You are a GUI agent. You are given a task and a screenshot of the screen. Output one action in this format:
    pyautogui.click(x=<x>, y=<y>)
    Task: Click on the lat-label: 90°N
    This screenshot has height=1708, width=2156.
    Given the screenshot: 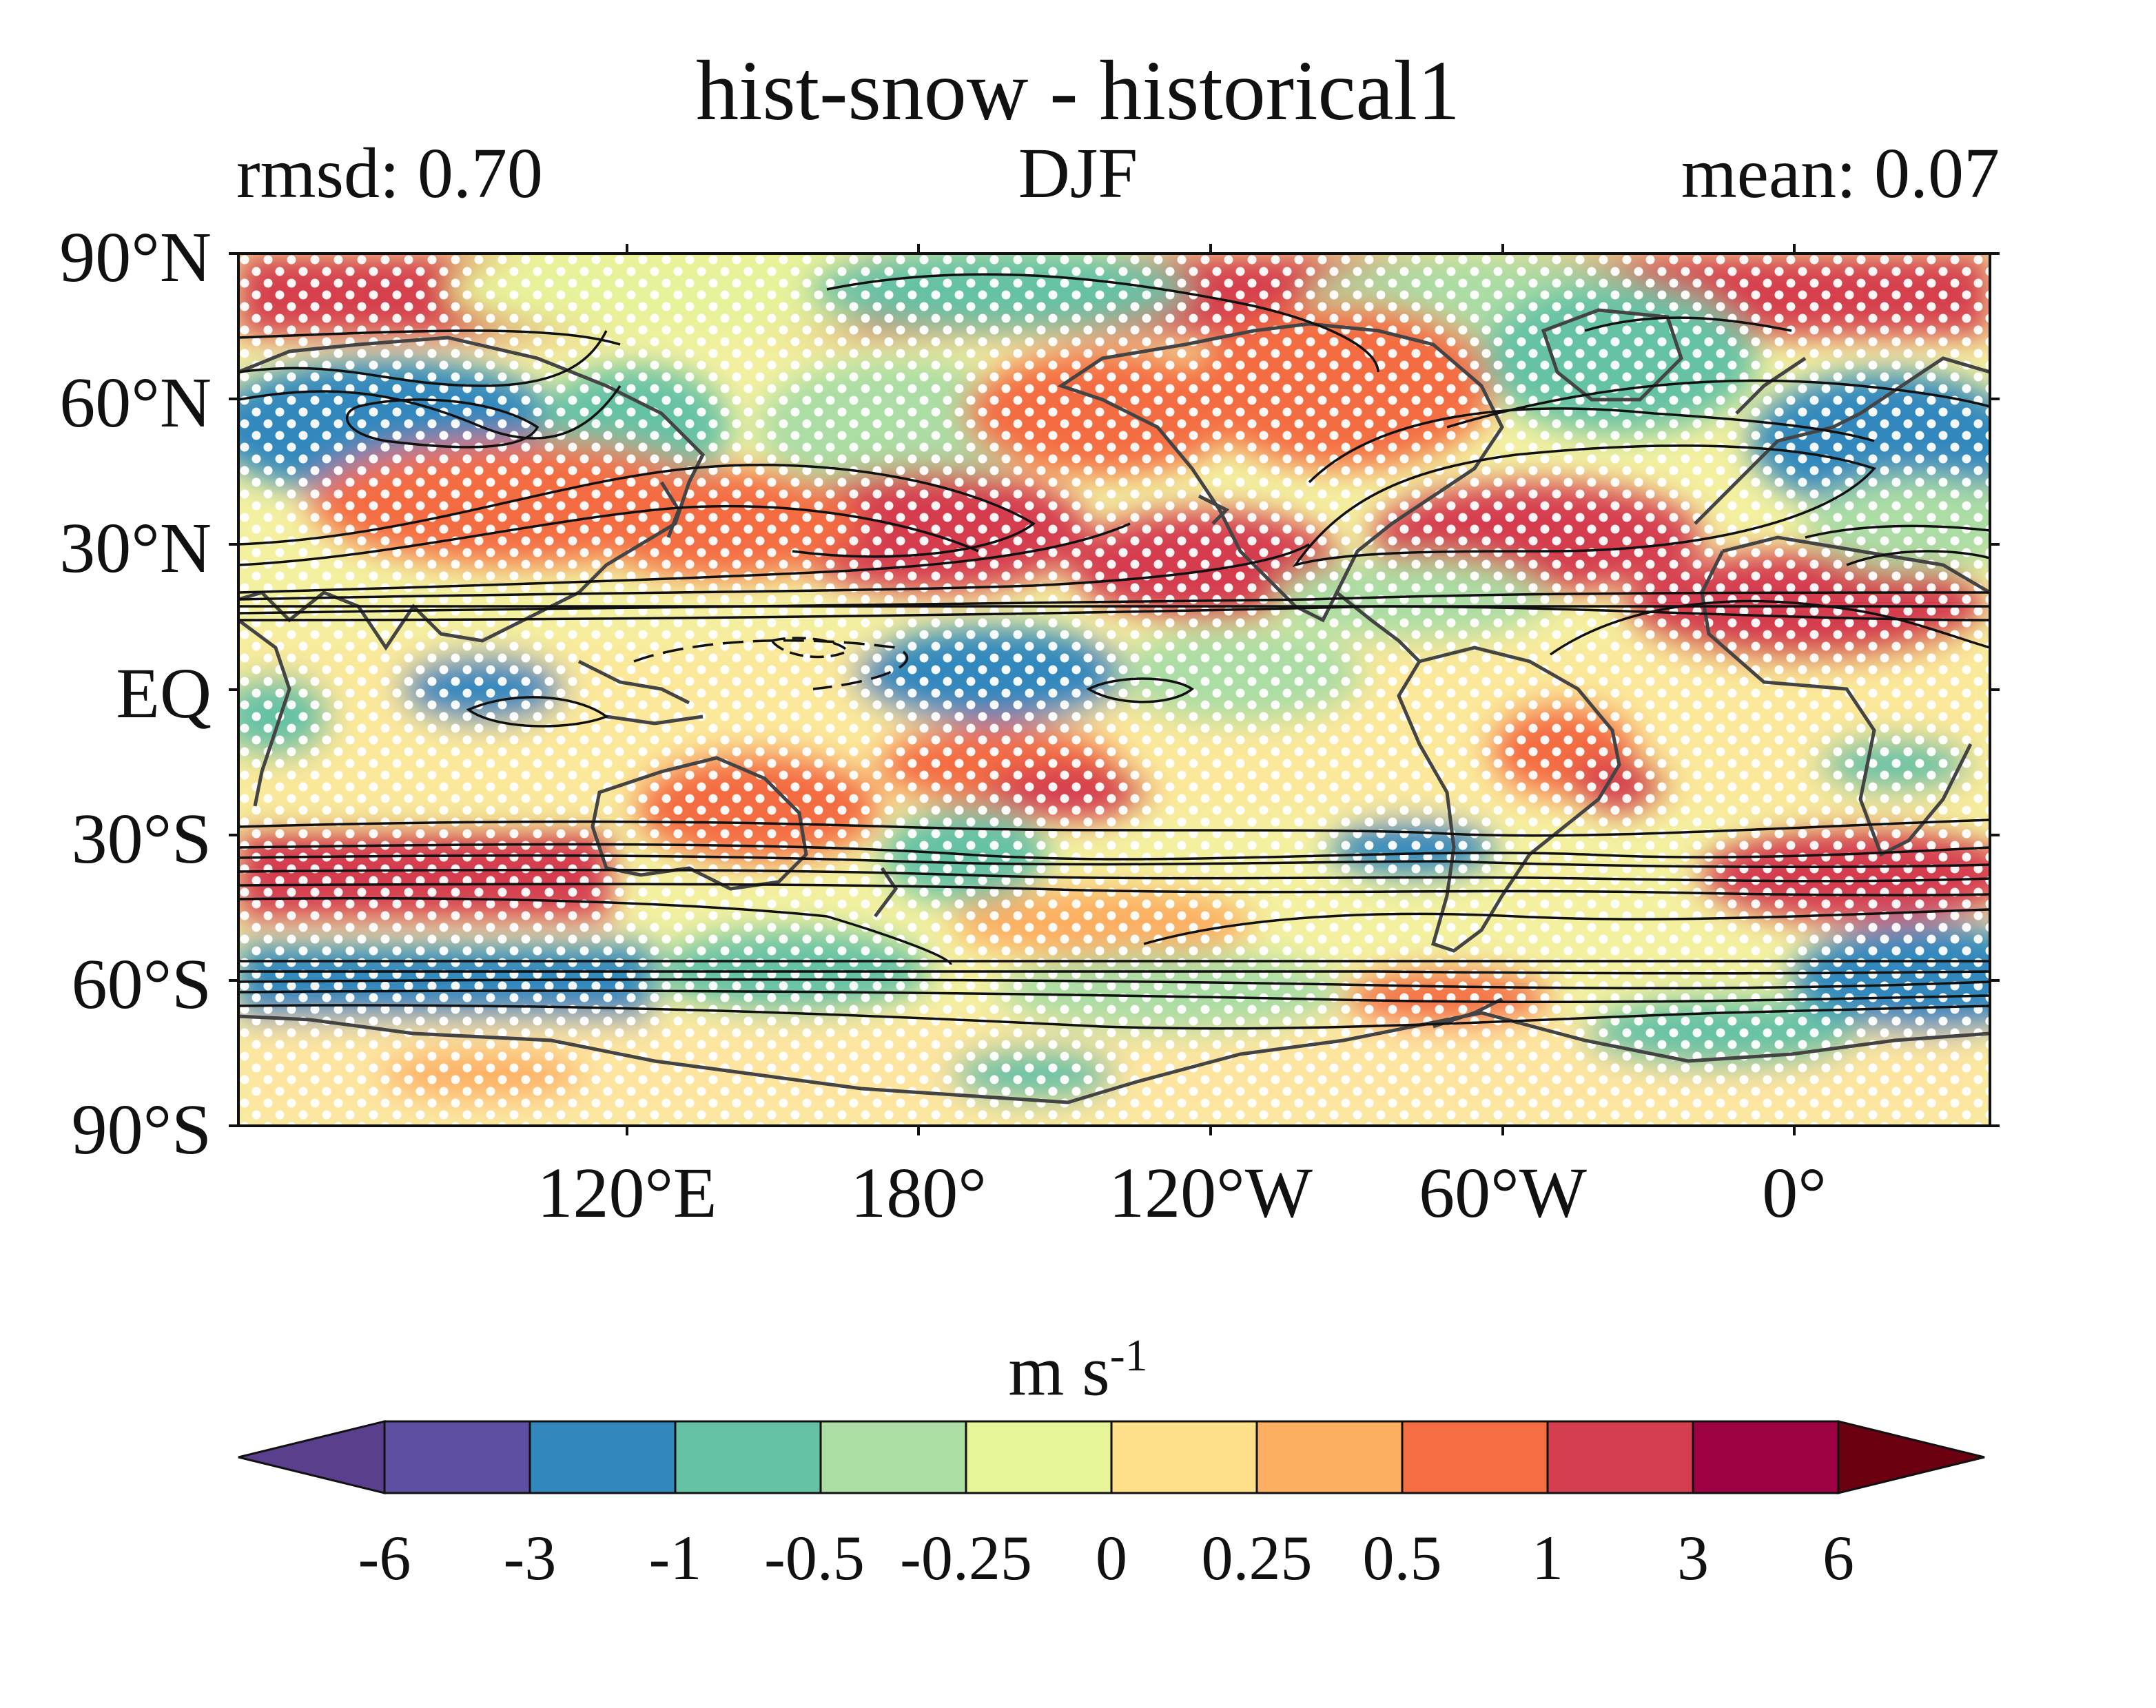 What is the action you would take?
    pyautogui.click(x=135, y=257)
    